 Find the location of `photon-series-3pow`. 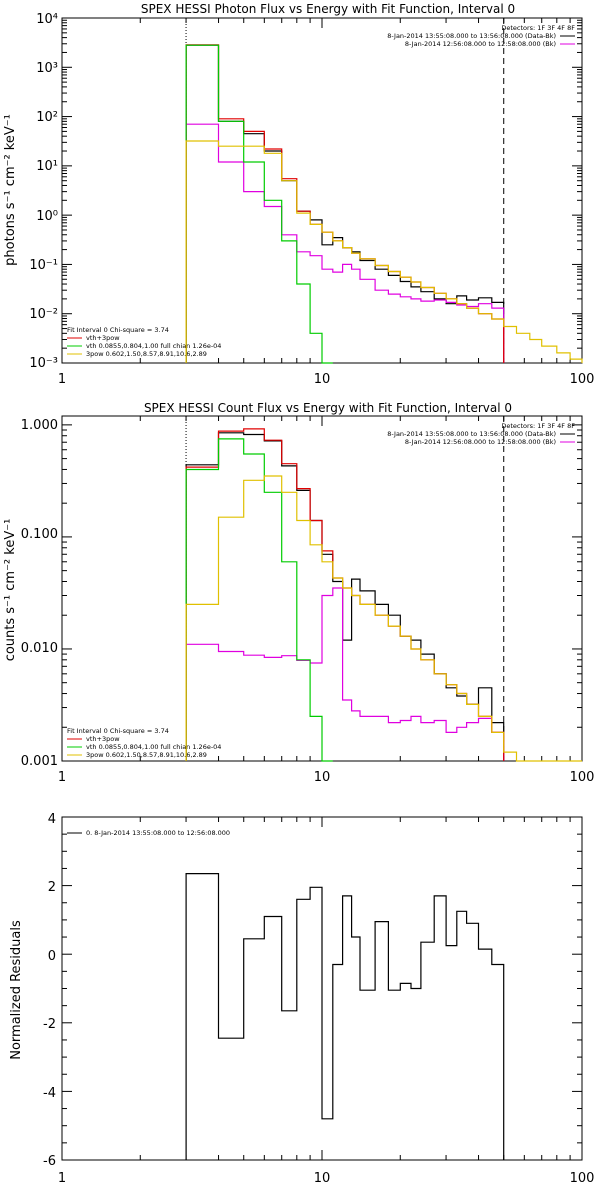

photon-series-3pow is located at coordinates (384, 251).